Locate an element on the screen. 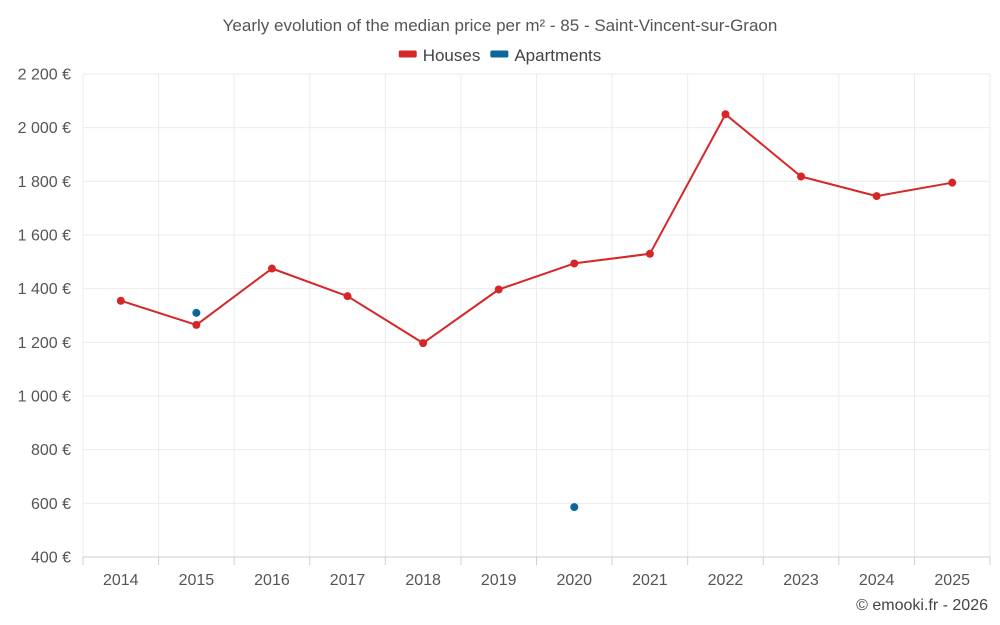 This screenshot has width=1000, height=625. legend: Houses Apartments is located at coordinates (500, 55).